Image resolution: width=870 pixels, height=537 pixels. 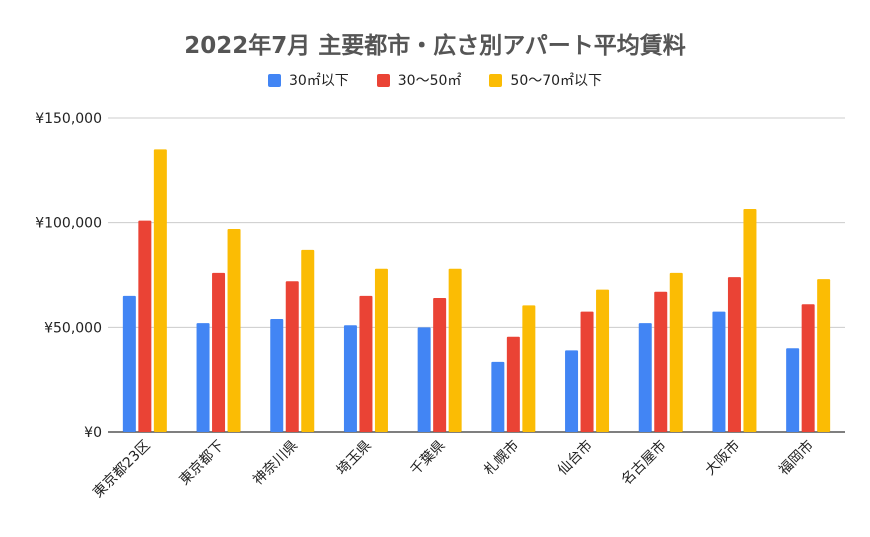 I want to click on x-tick-label-2: 神奈川県, so click(x=275, y=463).